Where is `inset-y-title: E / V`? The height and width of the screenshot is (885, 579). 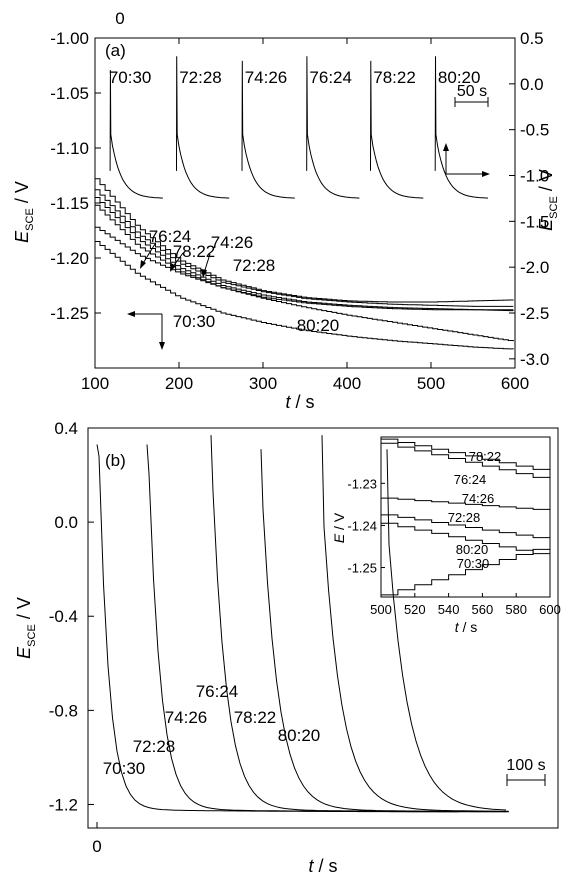
inset-y-title: E / V is located at coordinates (339, 527).